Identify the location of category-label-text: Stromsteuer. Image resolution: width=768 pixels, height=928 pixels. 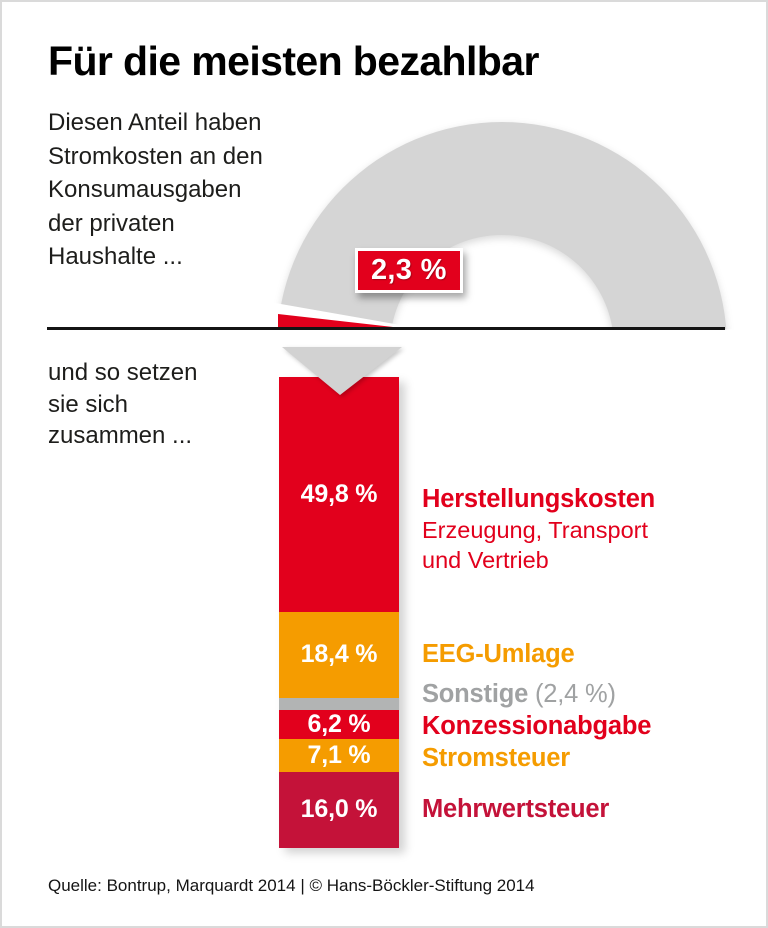
(496, 757).